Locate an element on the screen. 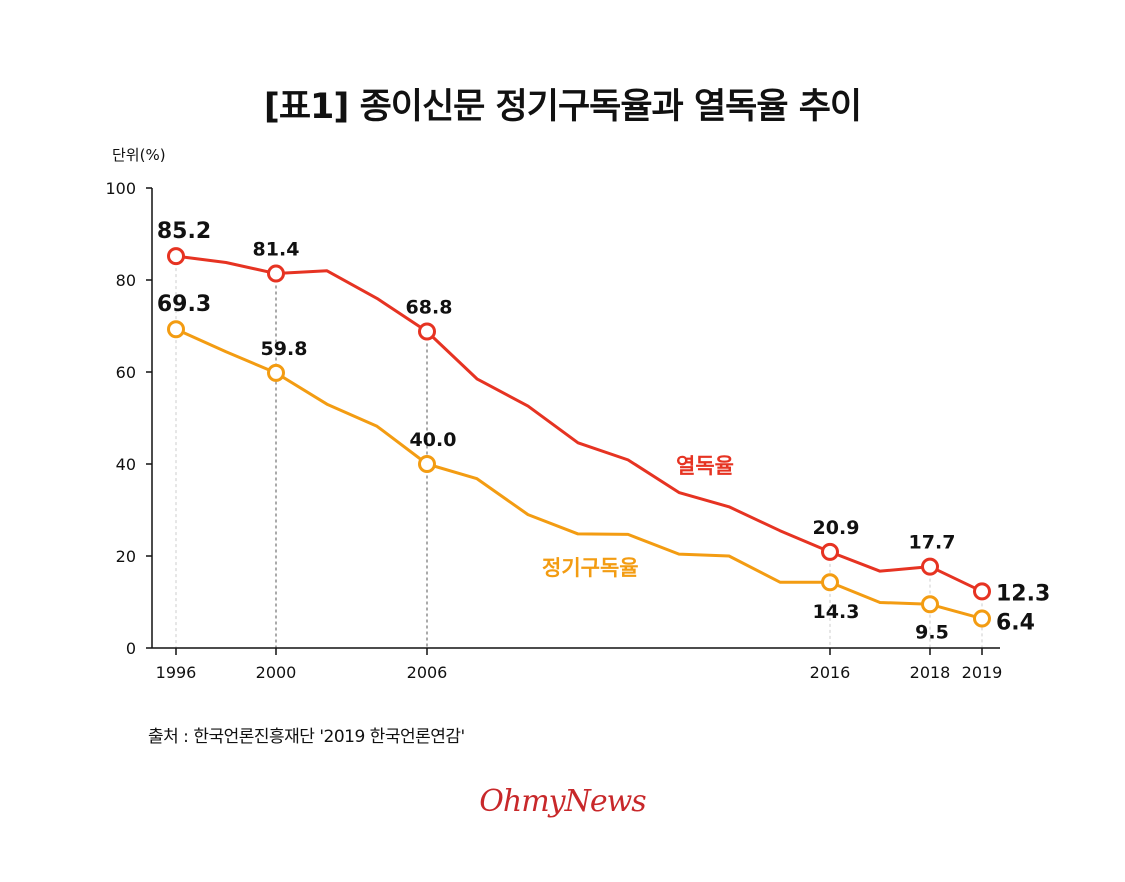  data-label: 81.4 is located at coordinates (276, 250).